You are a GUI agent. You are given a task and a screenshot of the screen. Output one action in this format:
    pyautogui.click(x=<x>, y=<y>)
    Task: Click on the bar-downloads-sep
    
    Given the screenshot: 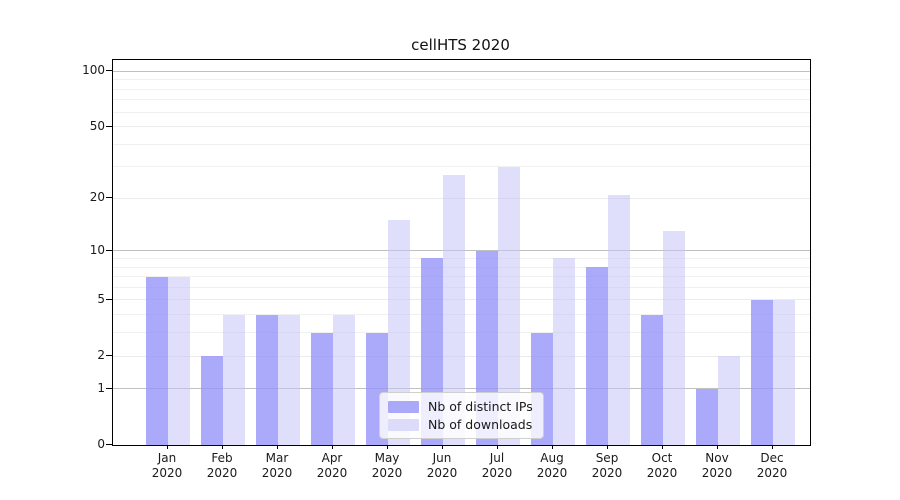 What is the action you would take?
    pyautogui.click(x=619, y=319)
    